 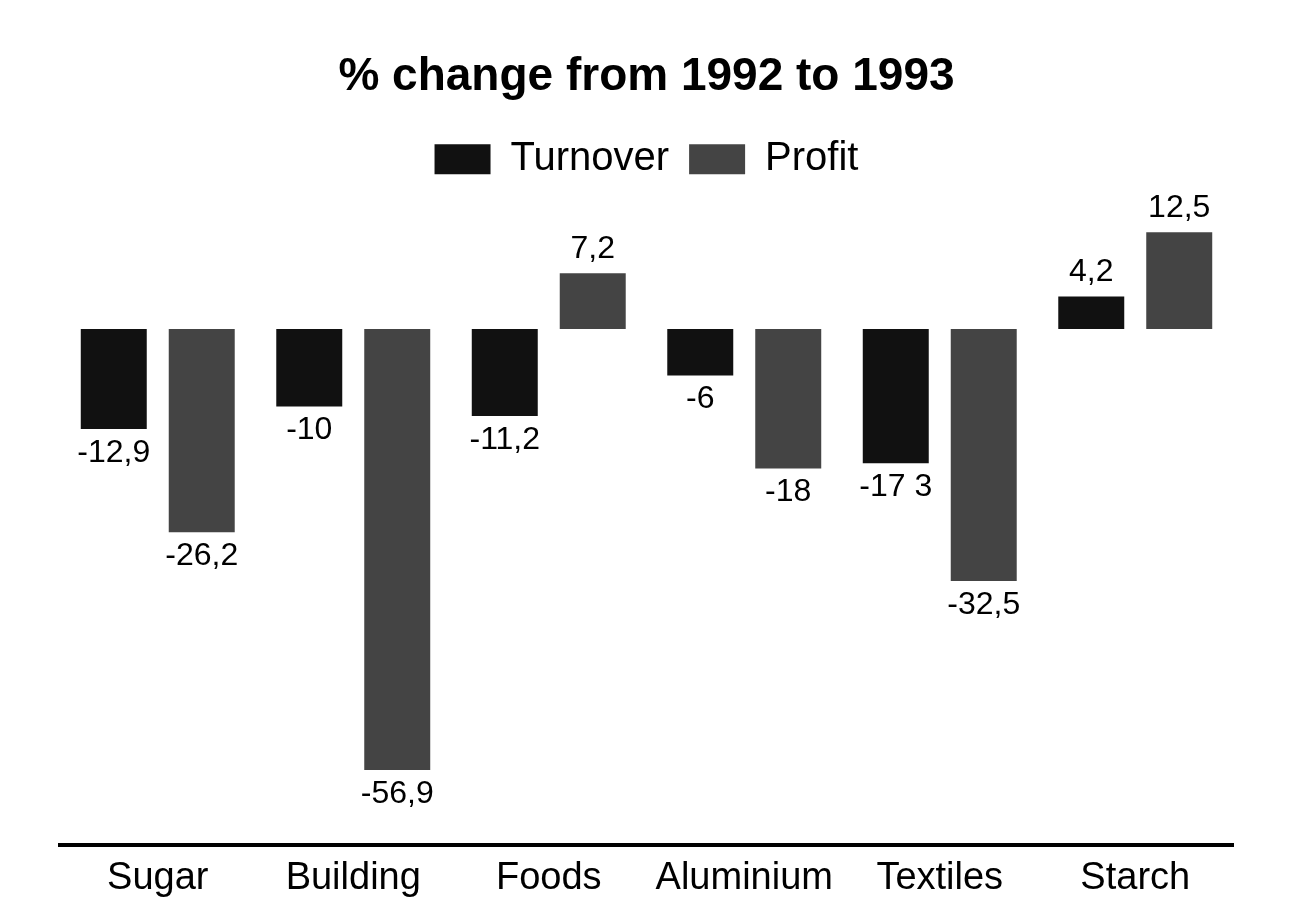 What do you see at coordinates (309, 428) in the screenshot?
I see `data-label: -10` at bounding box center [309, 428].